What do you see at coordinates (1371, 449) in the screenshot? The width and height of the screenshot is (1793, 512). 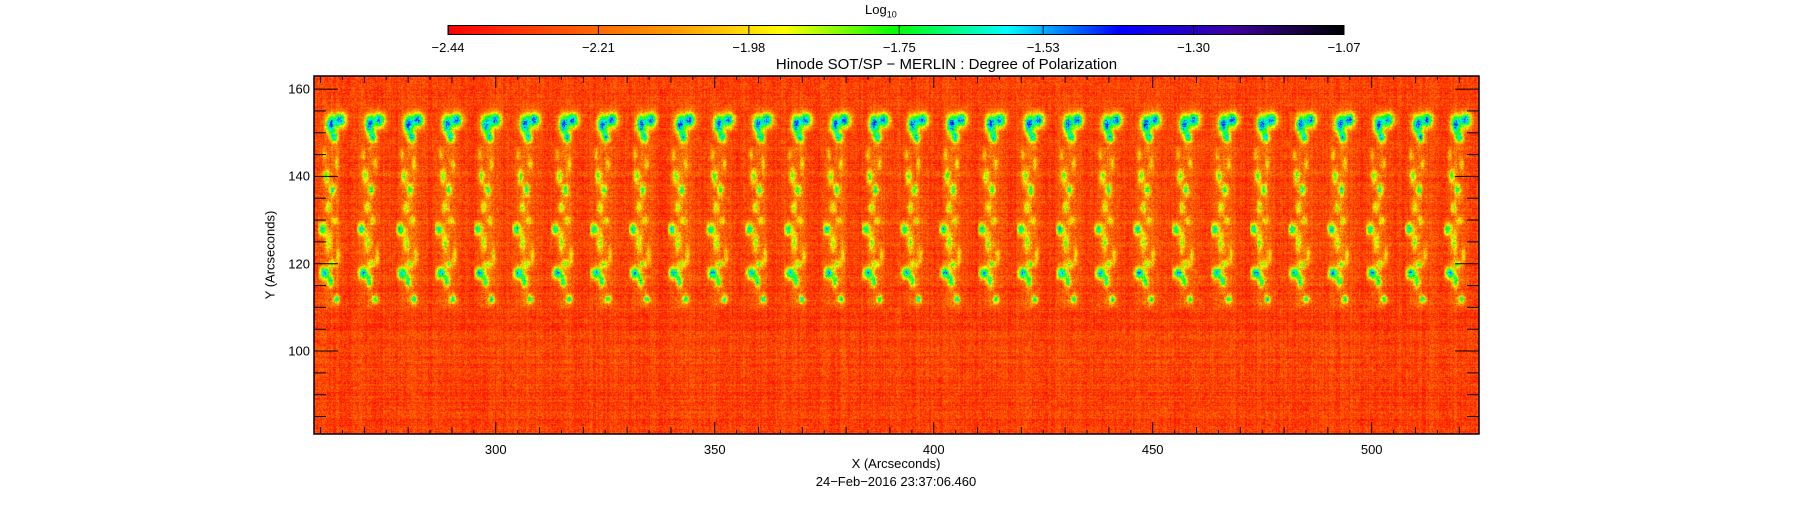 I see `x-tick-label: 500` at bounding box center [1371, 449].